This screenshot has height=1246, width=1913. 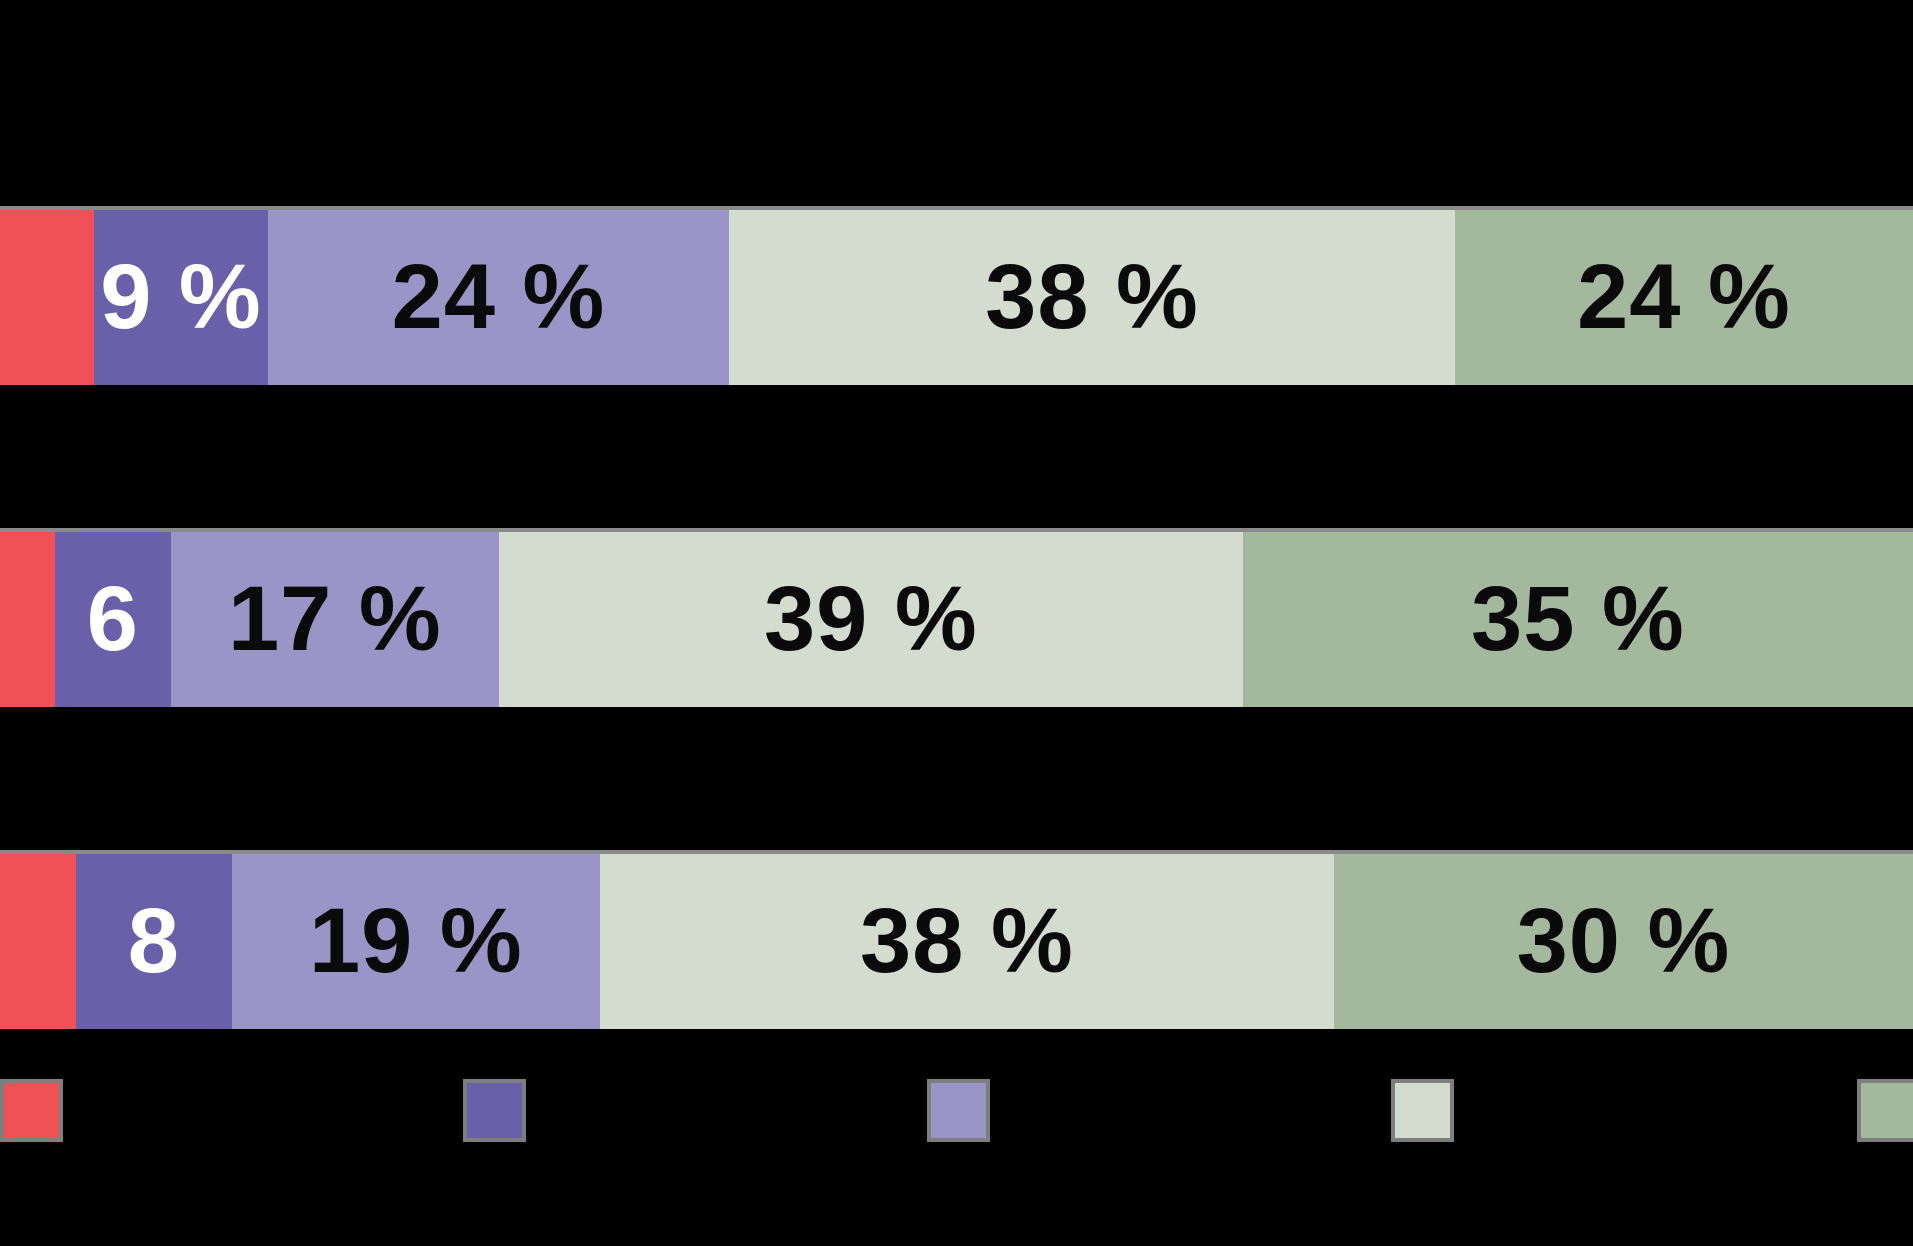 I want to click on bar-row-2: 6 17 % 39 % 35 %, so click(x=956, y=617).